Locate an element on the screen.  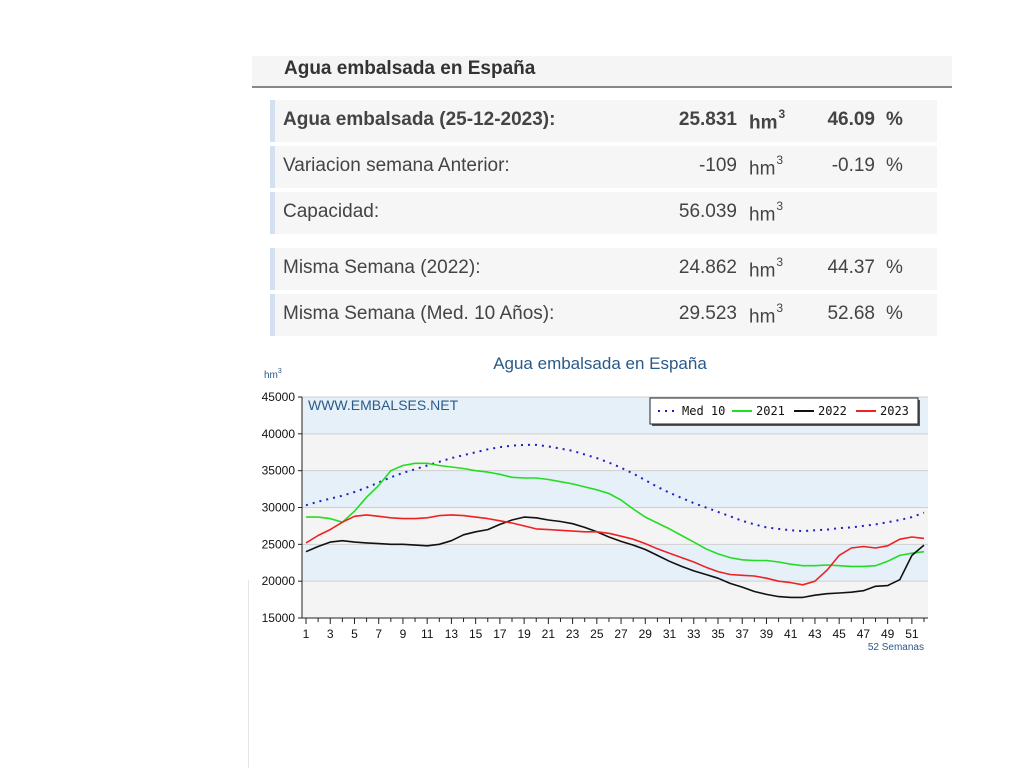
summary-row-same-week-2022: Misma Semana (2022): 24.862 hm3 44.37 % is located at coordinates (603, 269).